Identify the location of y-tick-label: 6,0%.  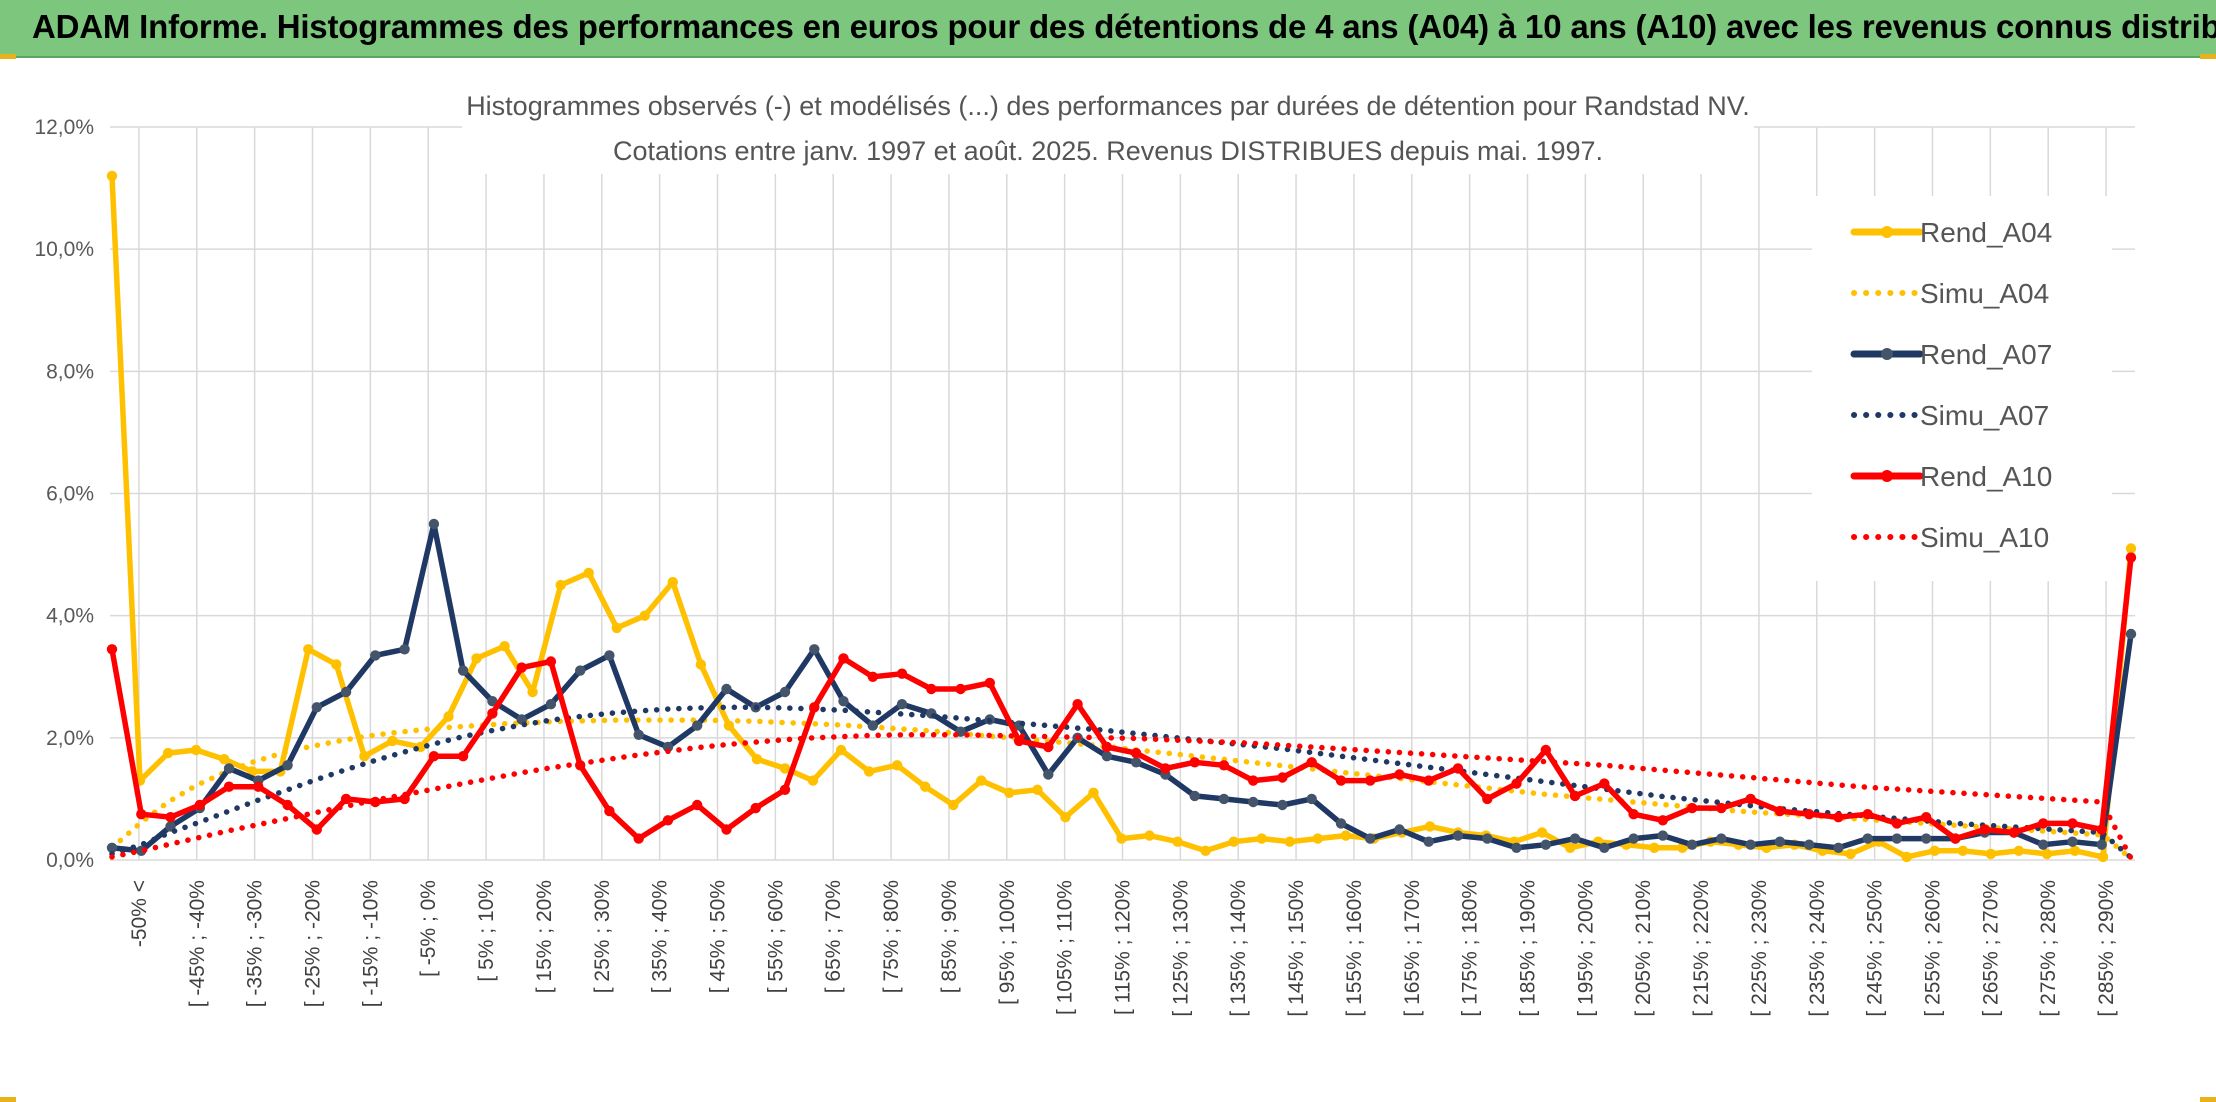
(70, 494).